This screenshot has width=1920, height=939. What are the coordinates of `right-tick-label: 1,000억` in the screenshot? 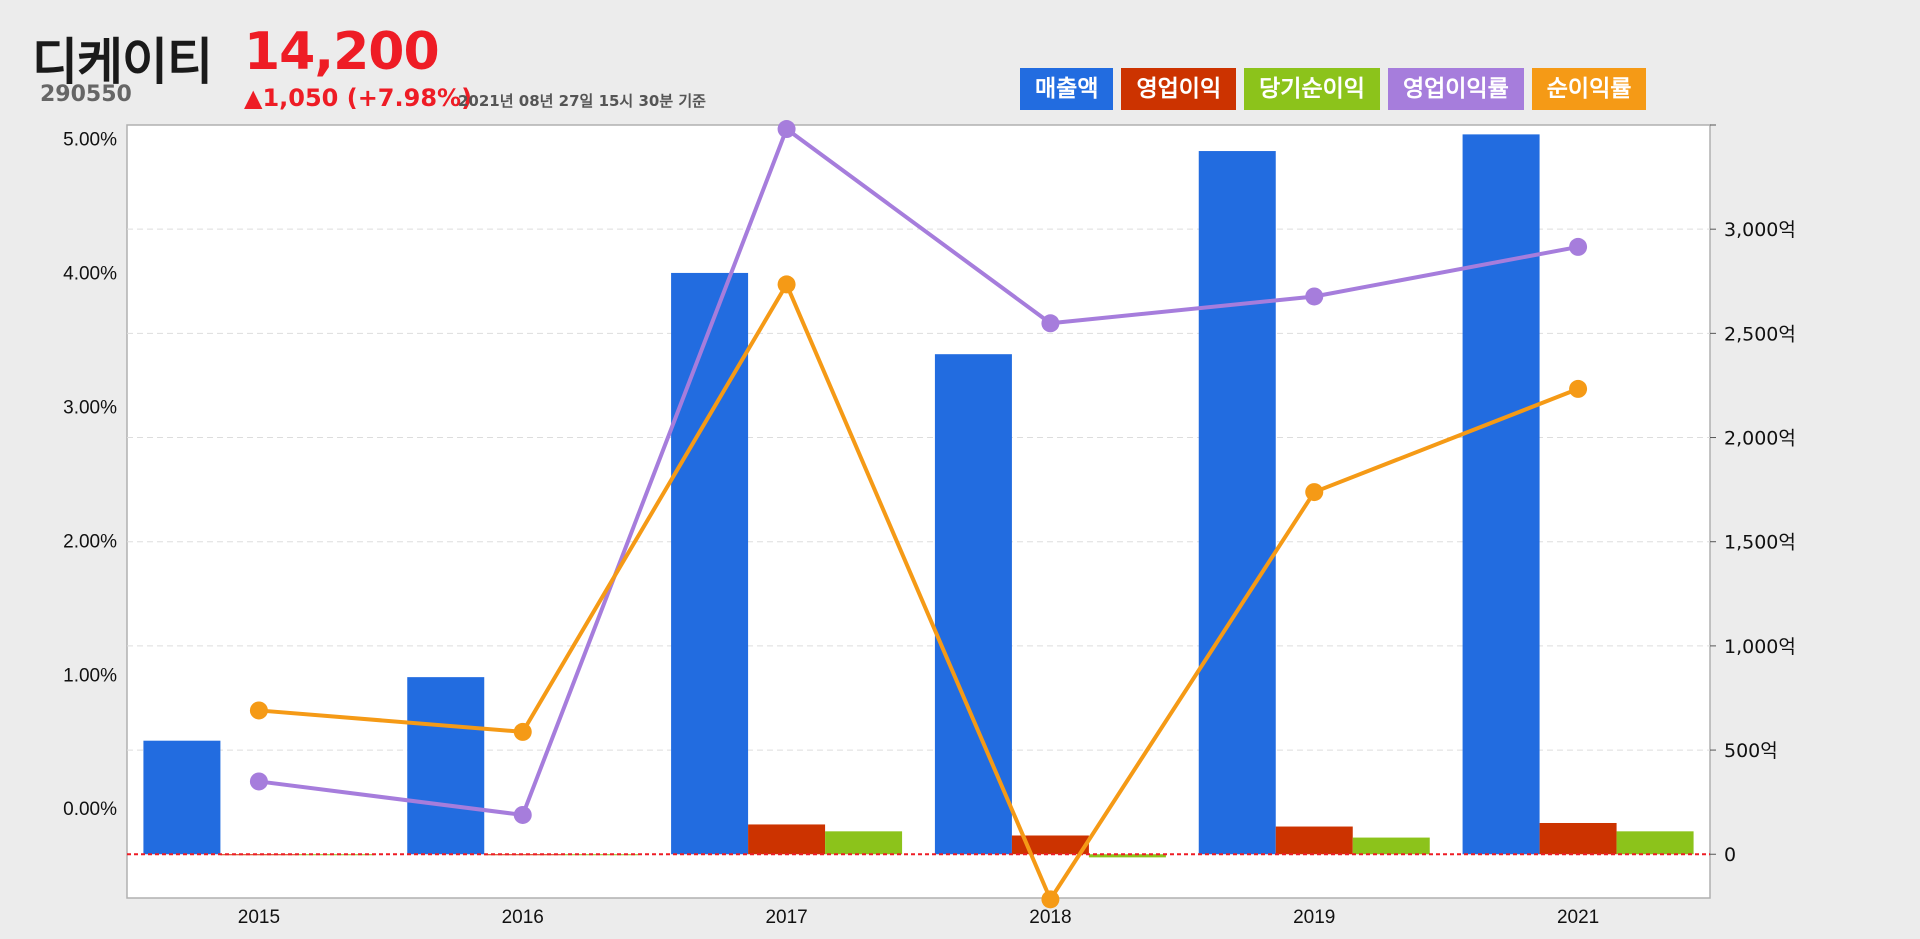 It's located at (1760, 647).